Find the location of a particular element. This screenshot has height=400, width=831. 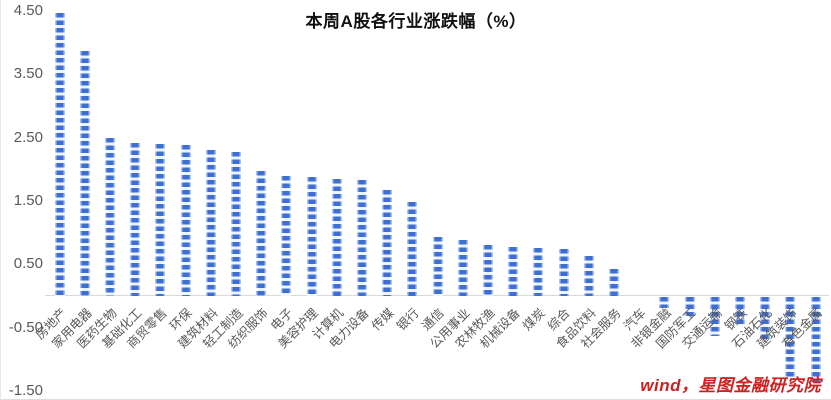

y-tick-label: 3.50 is located at coordinates (28, 74).